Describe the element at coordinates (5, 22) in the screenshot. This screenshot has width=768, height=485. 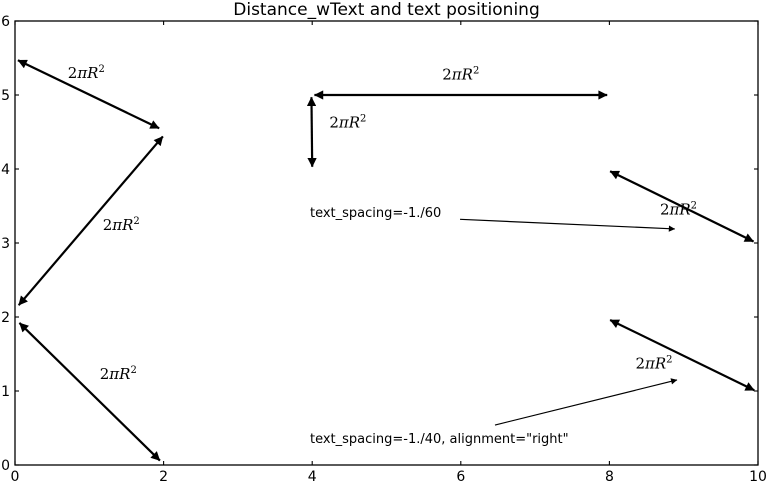
I see `y-tick-label: 6` at that location.